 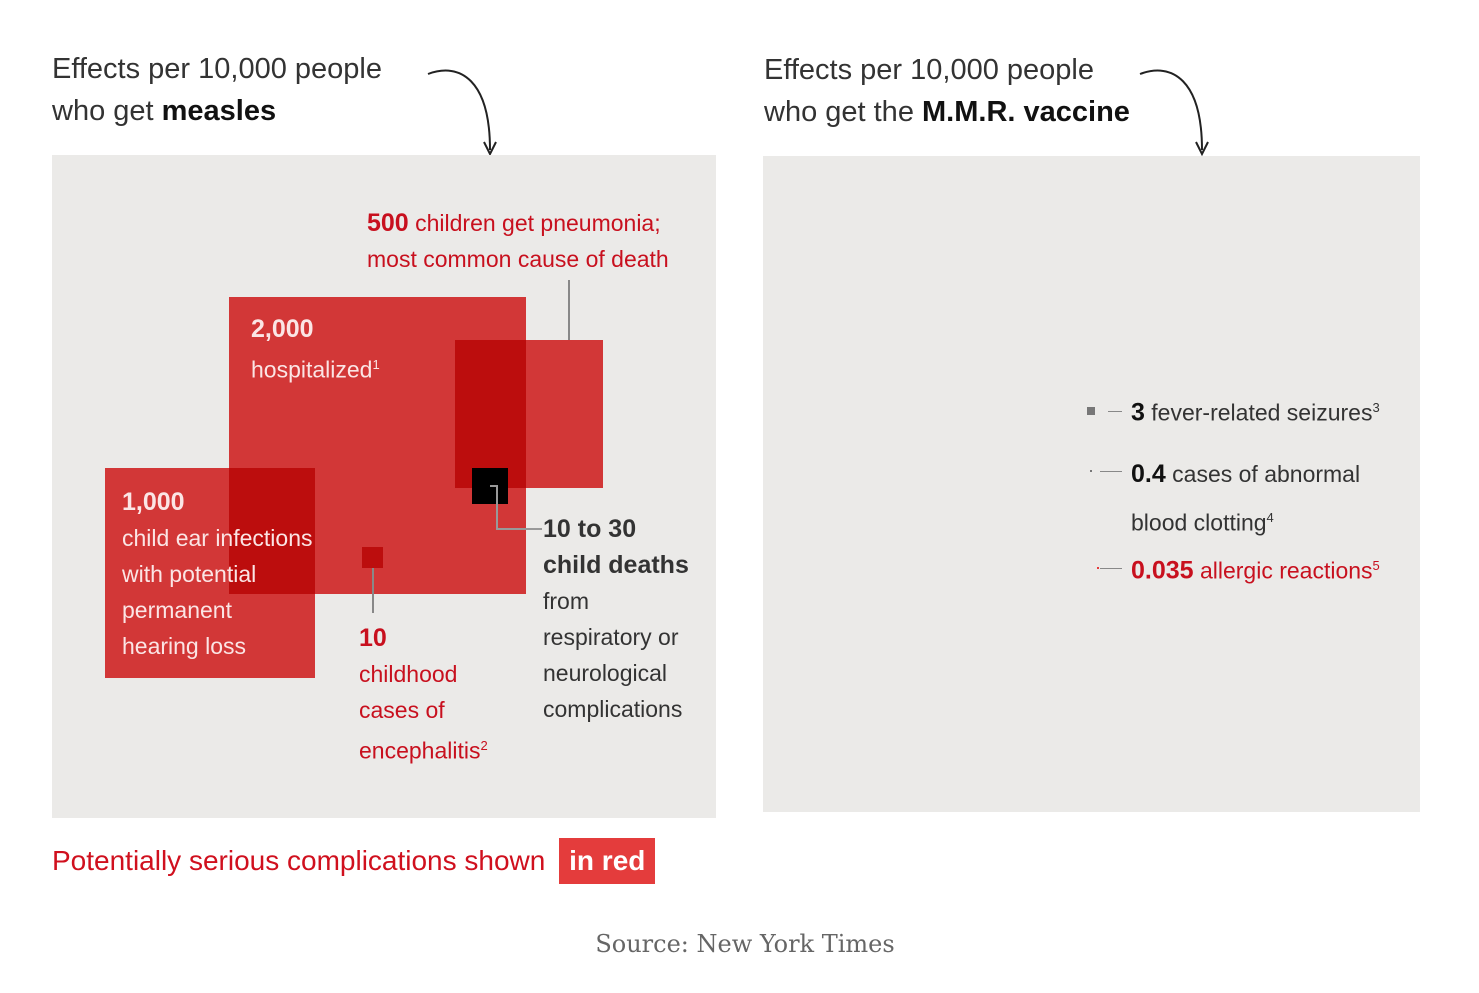 I want to click on value: 10 to 30, so click(x=590, y=529).